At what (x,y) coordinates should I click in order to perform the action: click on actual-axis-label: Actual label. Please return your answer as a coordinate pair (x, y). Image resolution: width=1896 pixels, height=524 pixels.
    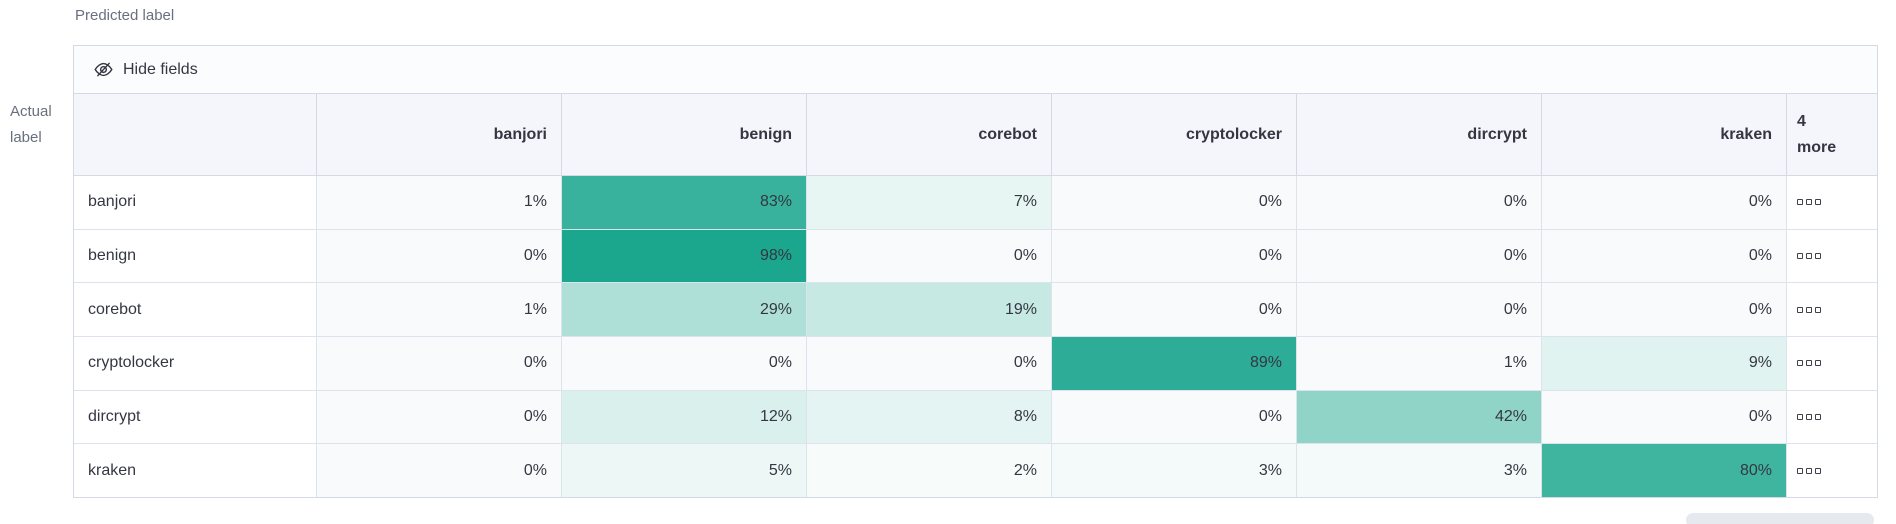
    Looking at the image, I should click on (31, 124).